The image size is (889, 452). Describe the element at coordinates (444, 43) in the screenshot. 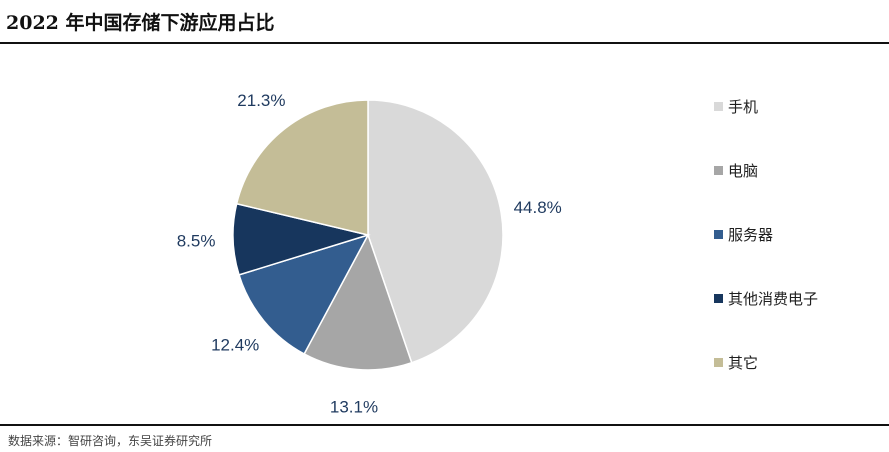

I see `title-divider` at that location.